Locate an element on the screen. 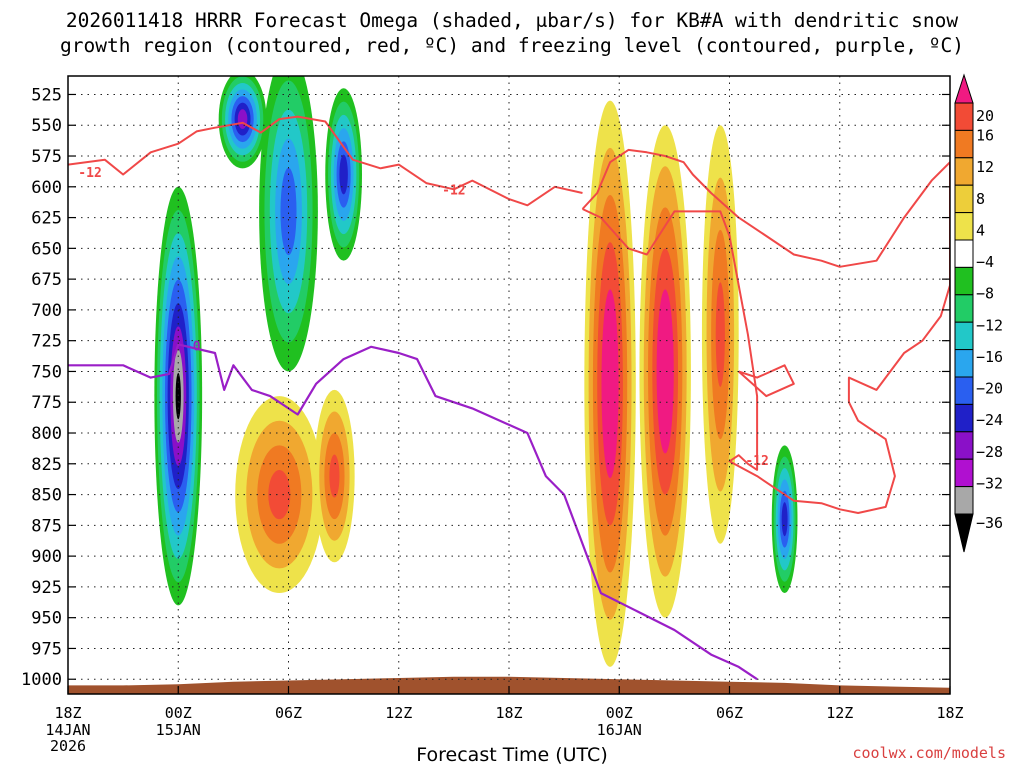 This screenshot has width=1024, height=768. colorbar-label-9: −20 is located at coordinates (989, 389).